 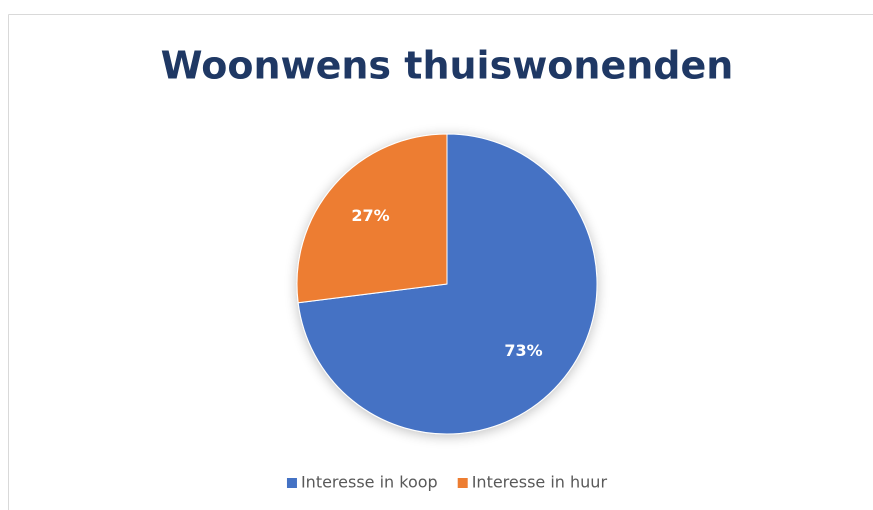 I want to click on data-label: 27%, so click(x=370, y=215).